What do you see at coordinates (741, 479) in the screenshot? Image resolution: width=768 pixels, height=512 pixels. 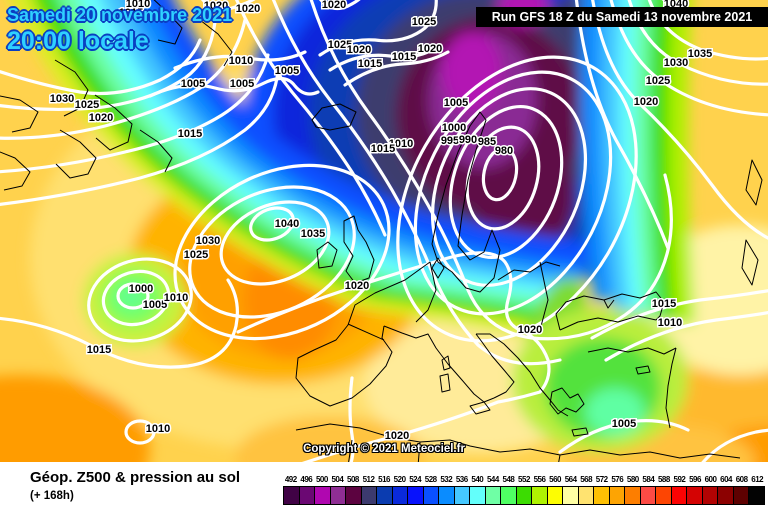 I see `legend-value: 608` at bounding box center [741, 479].